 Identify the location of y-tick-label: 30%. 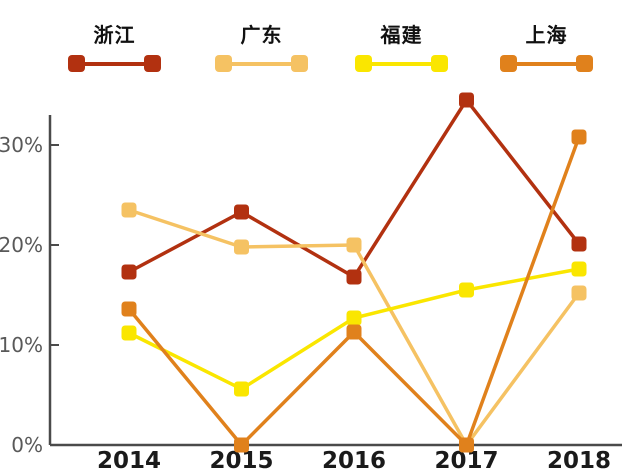
(21, 145).